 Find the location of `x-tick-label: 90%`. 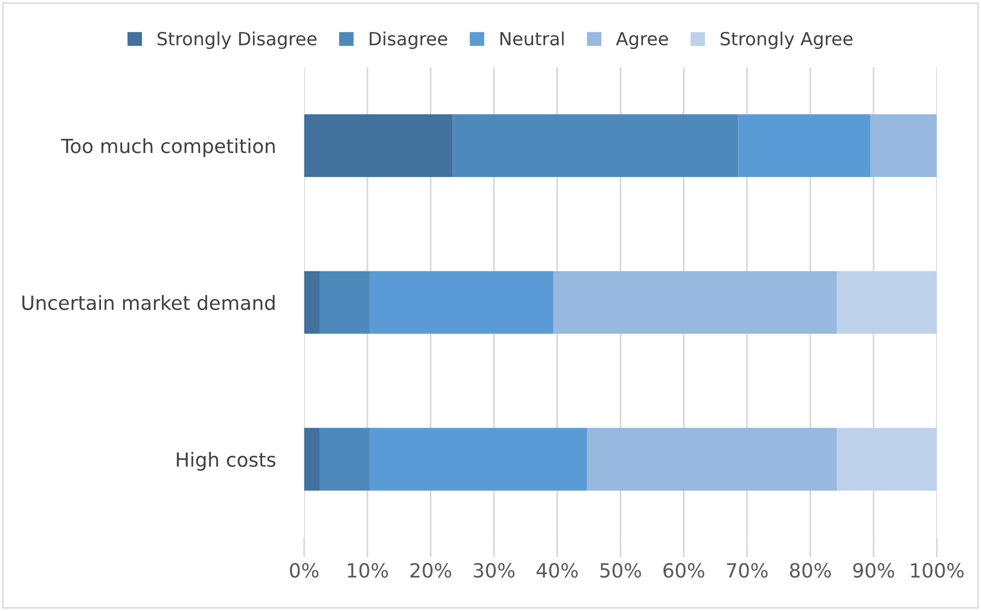

x-tick-label: 90% is located at coordinates (873, 570).